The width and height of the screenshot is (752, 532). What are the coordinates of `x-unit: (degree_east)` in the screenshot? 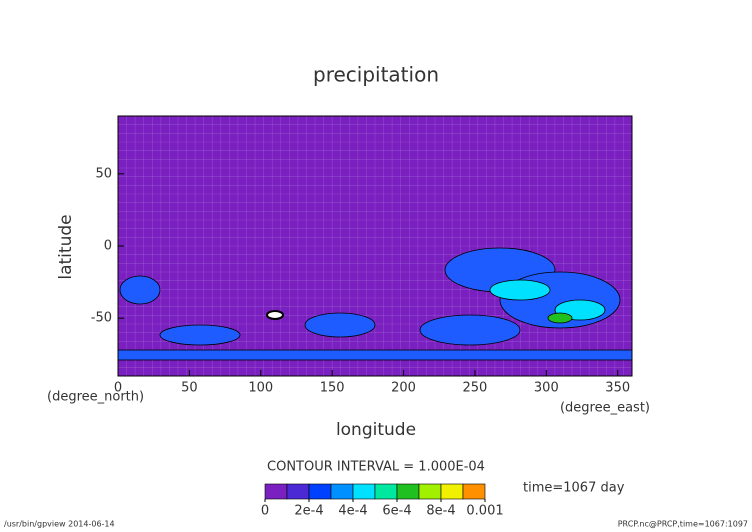 It's located at (605, 408).